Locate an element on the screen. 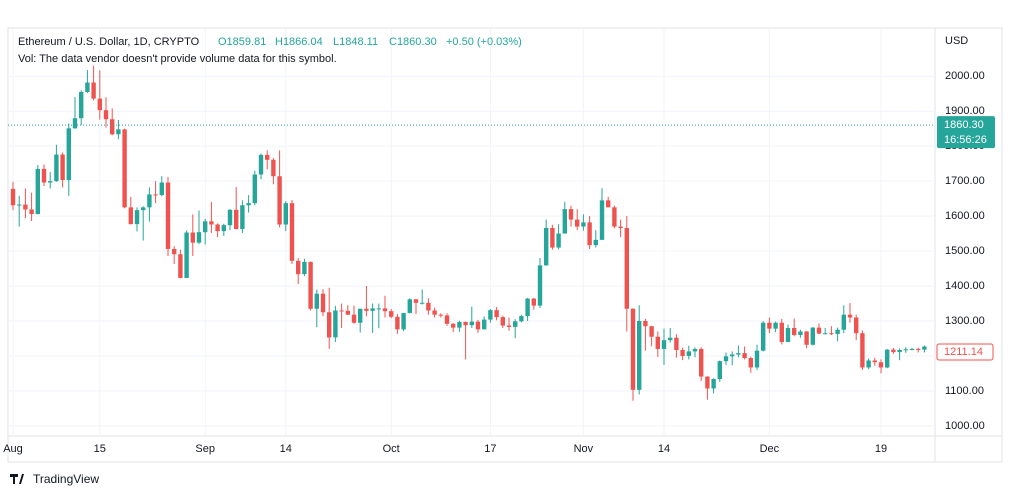  symbol: Ethereum / U.S. Dollar, 1D, CRYPTO is located at coordinates (109, 42).